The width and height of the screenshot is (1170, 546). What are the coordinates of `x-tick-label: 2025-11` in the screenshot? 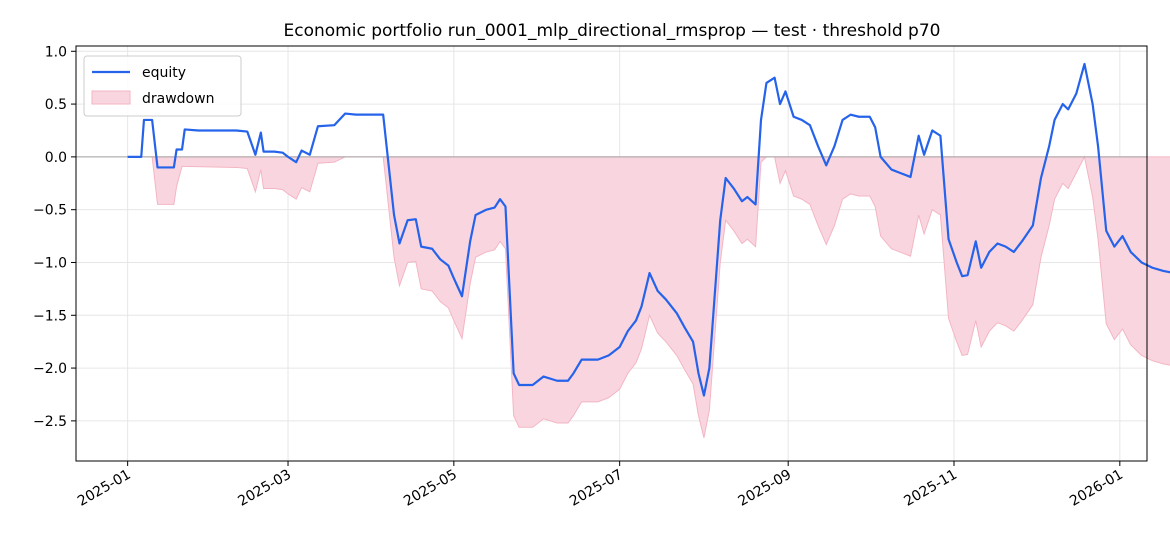 It's located at (930, 488).